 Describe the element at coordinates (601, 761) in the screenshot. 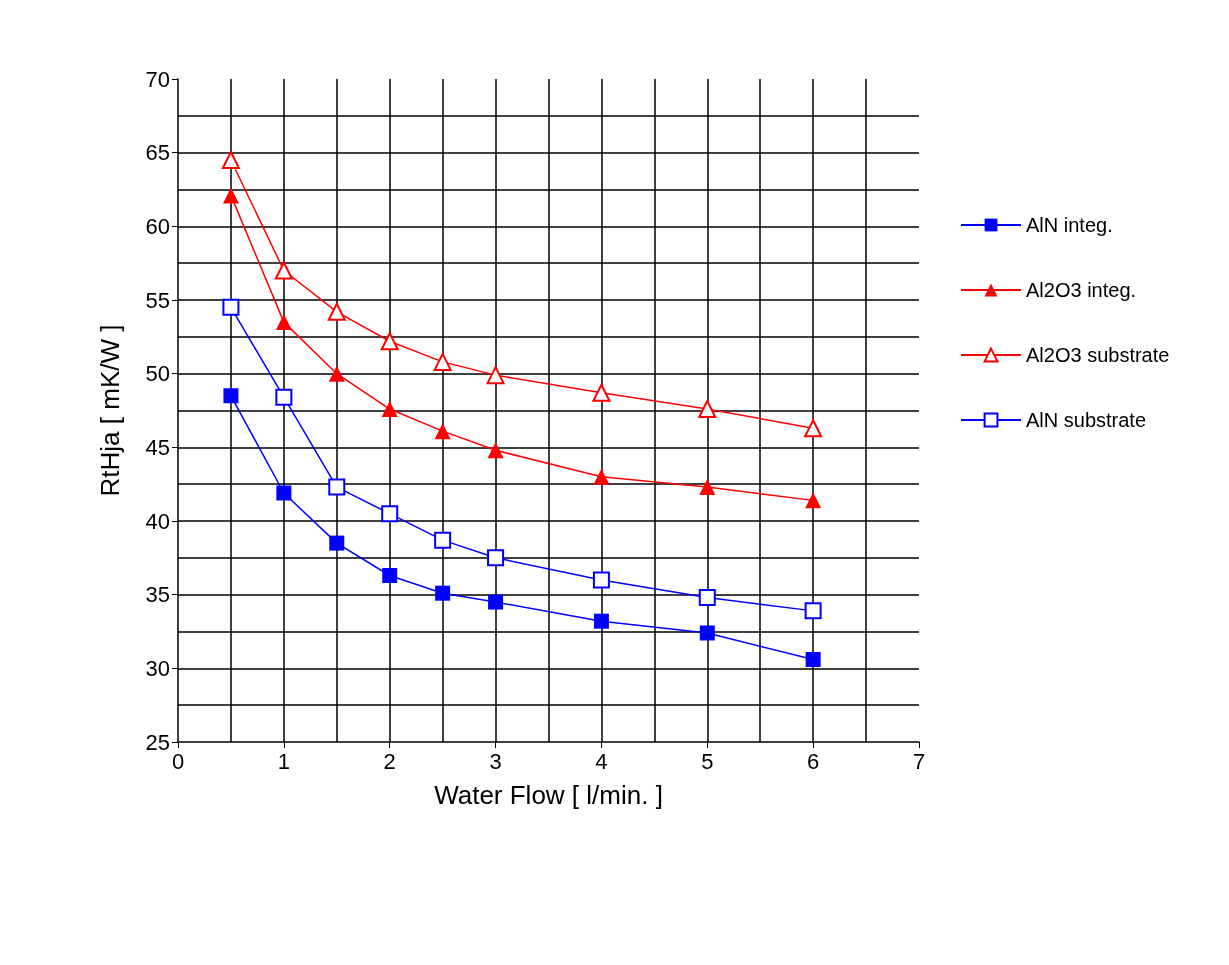

I see `x-tick-label: 4` at that location.